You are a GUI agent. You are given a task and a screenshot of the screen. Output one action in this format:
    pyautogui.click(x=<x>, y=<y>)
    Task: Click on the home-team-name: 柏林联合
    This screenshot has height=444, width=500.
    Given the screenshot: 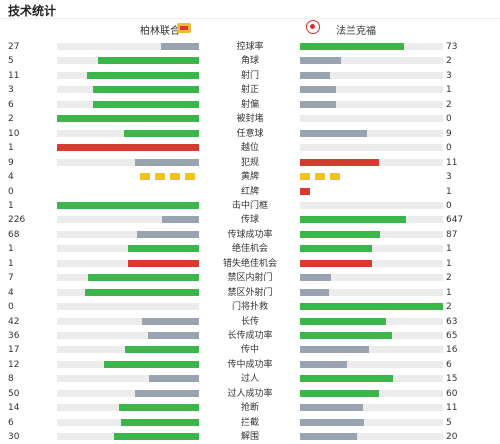 What is the action you would take?
    pyautogui.click(x=160, y=31)
    